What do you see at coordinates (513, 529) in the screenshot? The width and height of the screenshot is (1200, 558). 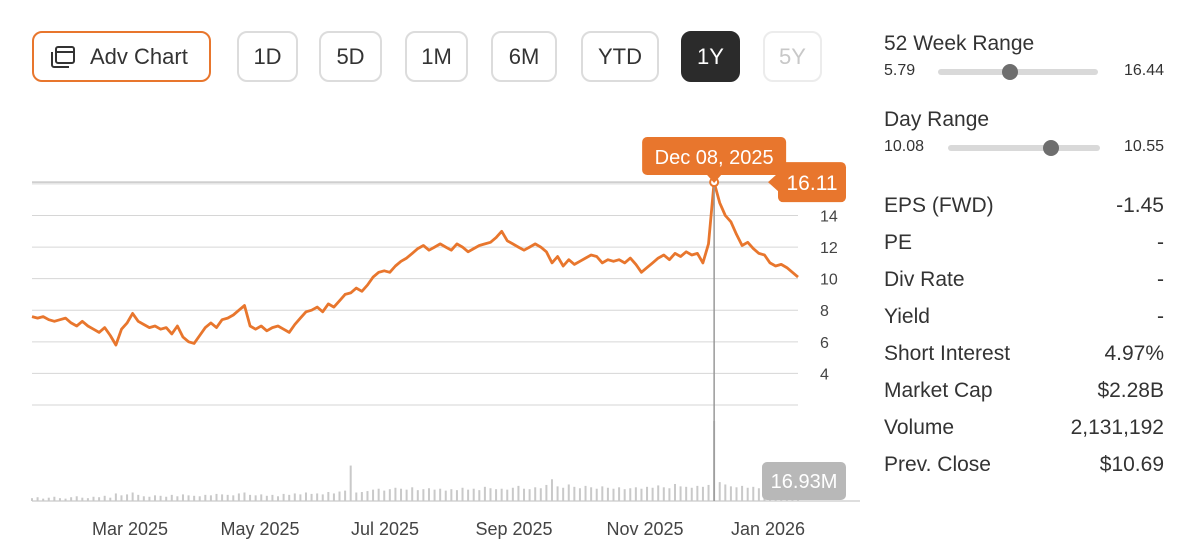 I see `x-tick-label: Sep 2025` at bounding box center [513, 529].